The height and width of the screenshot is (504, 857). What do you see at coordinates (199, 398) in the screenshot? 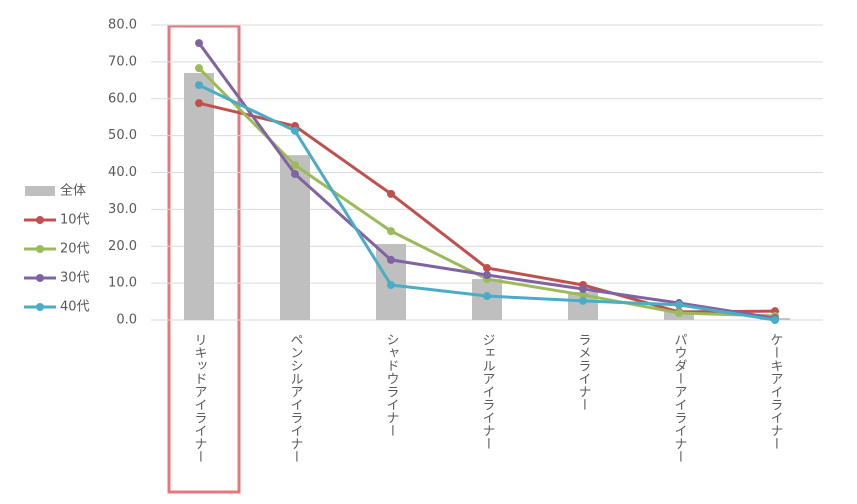
I see `x-tick-label: リキッドアイライナー` at bounding box center [199, 398].